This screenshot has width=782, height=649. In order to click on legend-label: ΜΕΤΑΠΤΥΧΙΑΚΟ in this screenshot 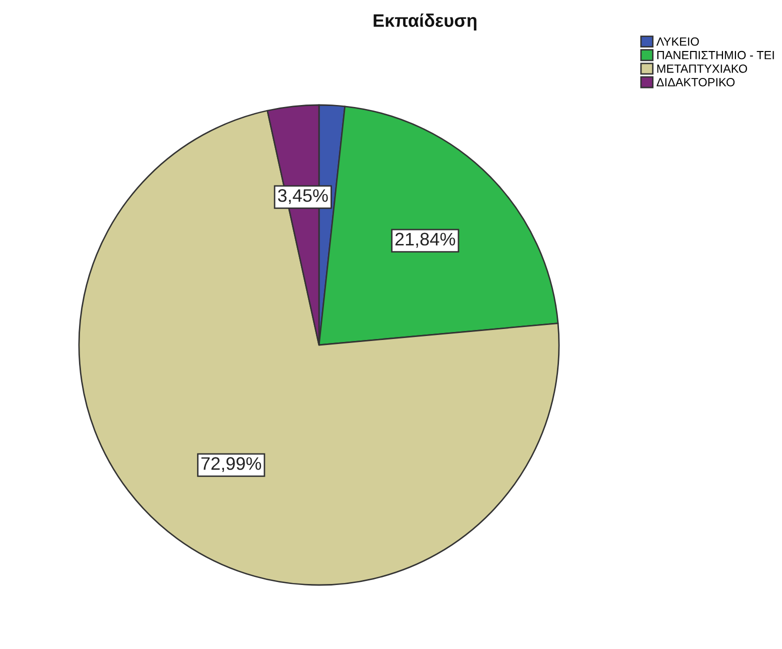, I will do `click(702, 68)`.